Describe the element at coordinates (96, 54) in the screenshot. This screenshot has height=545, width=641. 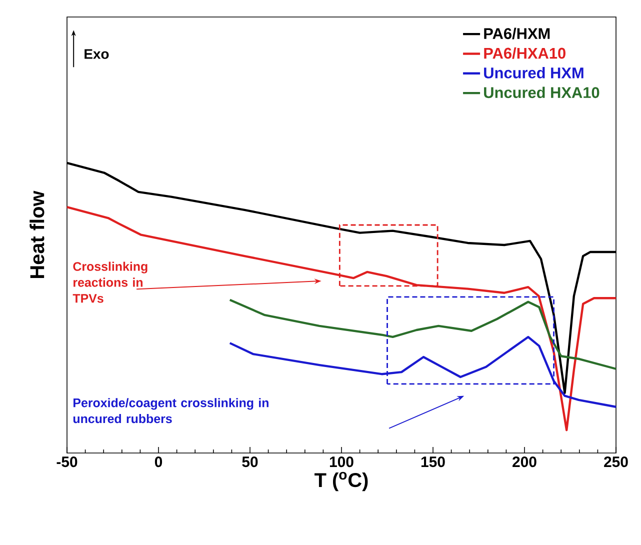
I see `text: Exo` at that location.